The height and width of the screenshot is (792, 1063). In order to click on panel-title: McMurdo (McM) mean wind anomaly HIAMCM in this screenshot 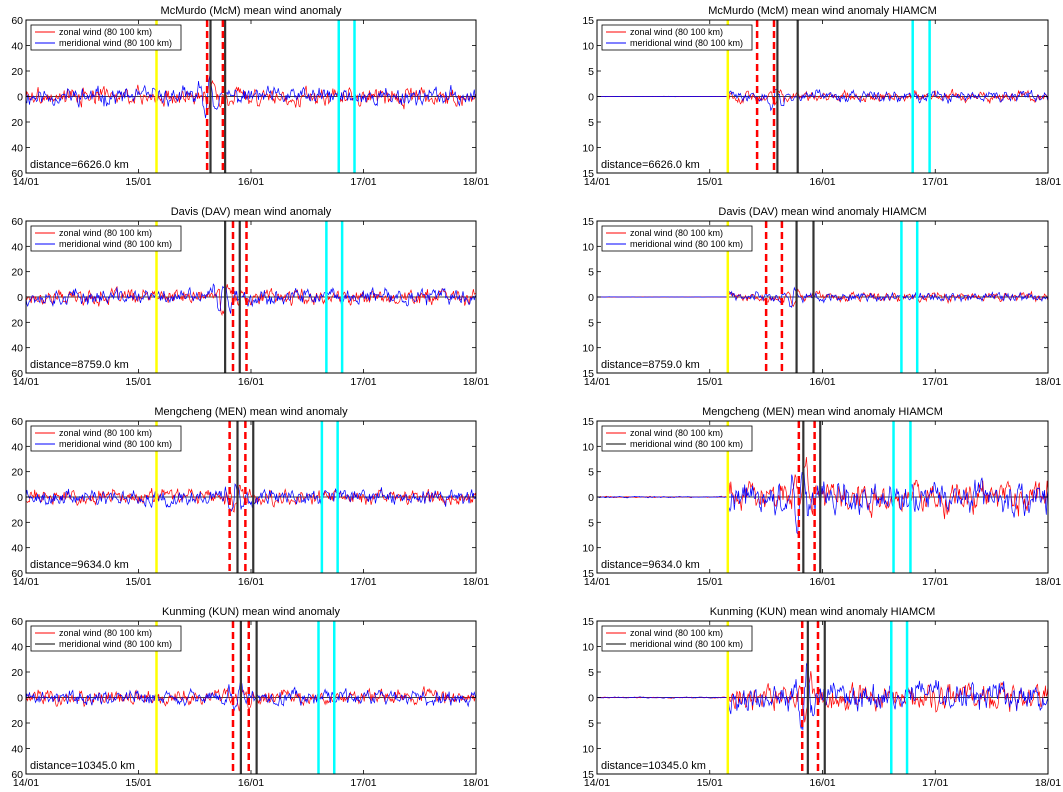, I will do `click(822, 11)`.